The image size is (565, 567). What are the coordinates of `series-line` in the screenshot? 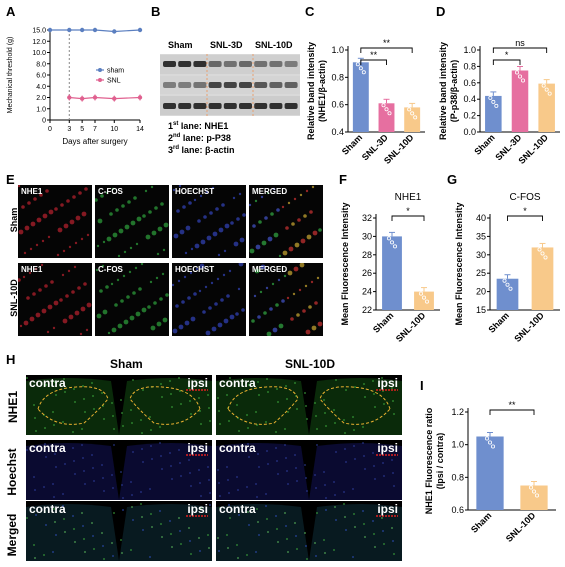 It's located at (105, 98).